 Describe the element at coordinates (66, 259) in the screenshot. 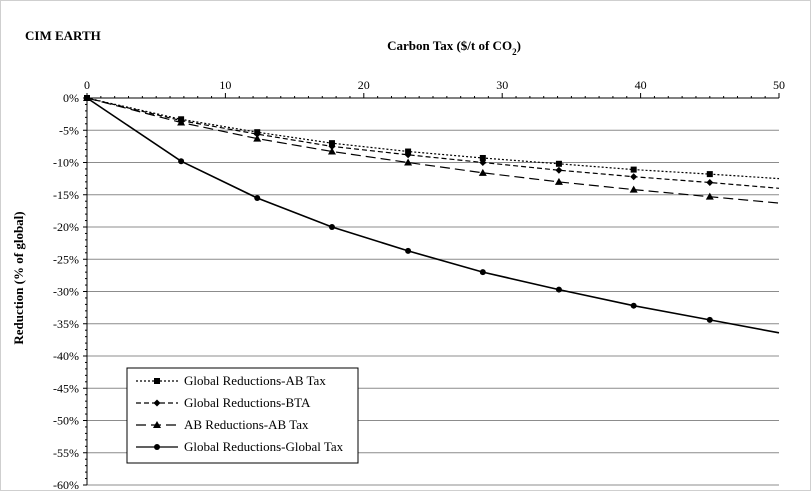

I see `y-tick-label: -25%` at that location.